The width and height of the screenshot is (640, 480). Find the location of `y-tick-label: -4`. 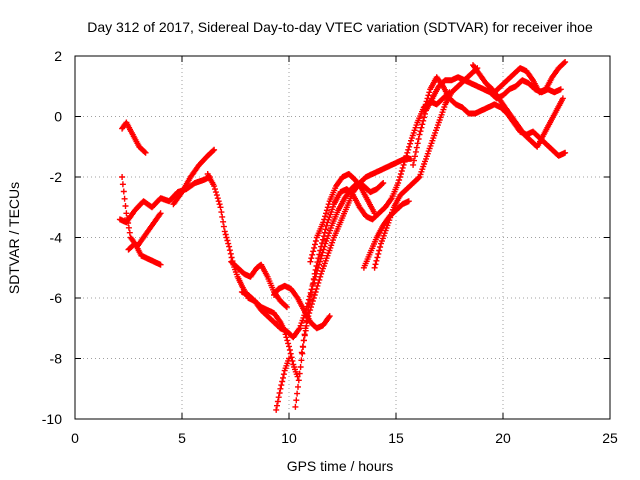

y-tick-label: -4 is located at coordinates (56, 238).